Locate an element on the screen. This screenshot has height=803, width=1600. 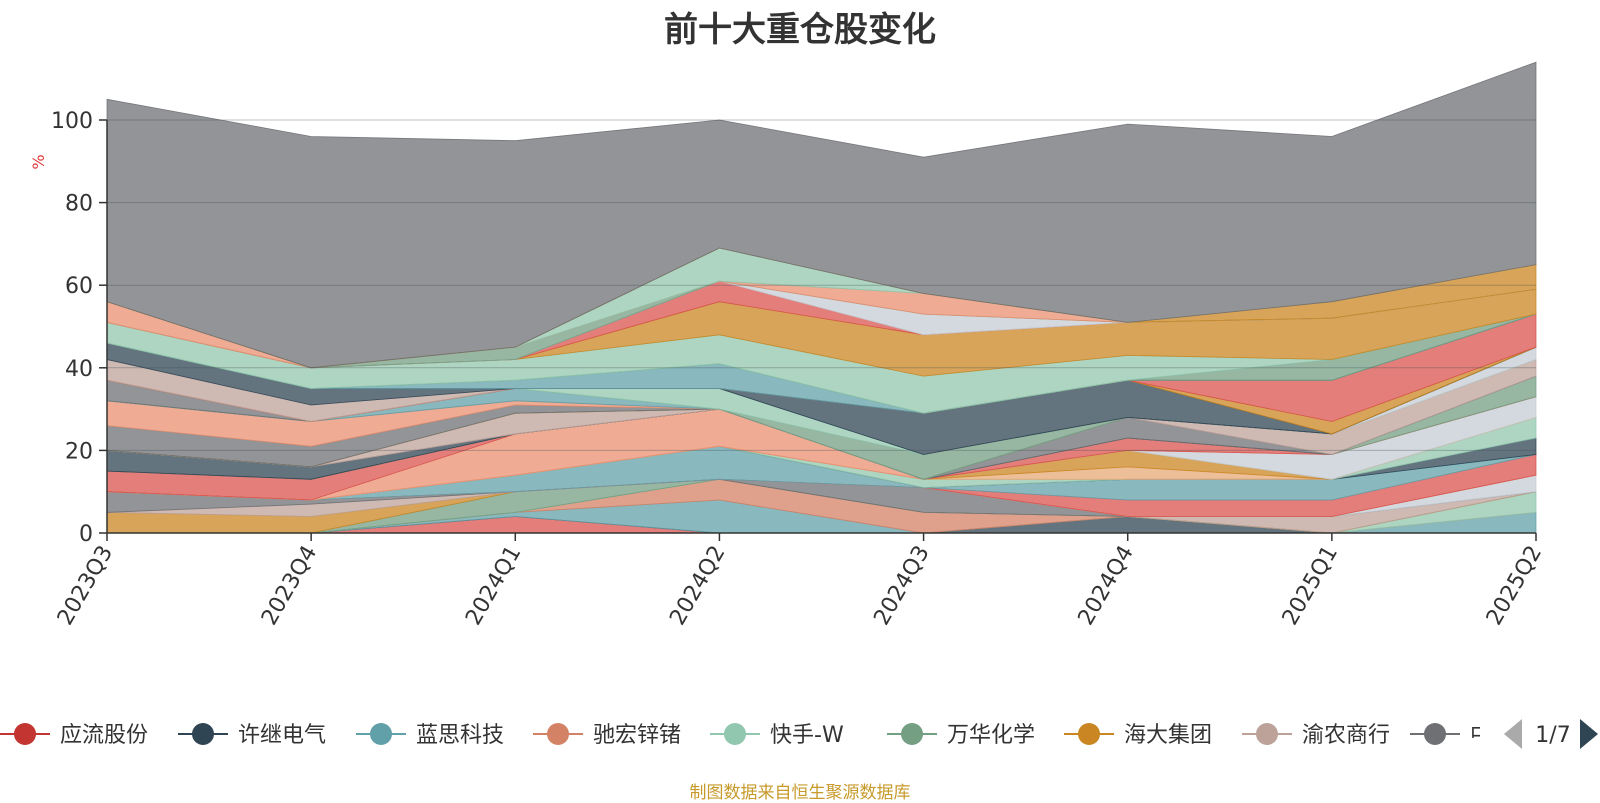
legend-prev-icon is located at coordinates (1513, 734).